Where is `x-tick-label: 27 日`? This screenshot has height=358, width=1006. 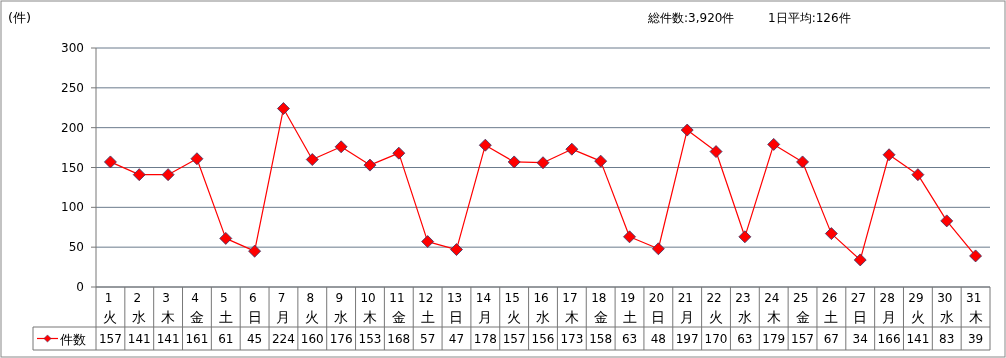
x-tick-label: 27 日 is located at coordinates (860, 308).